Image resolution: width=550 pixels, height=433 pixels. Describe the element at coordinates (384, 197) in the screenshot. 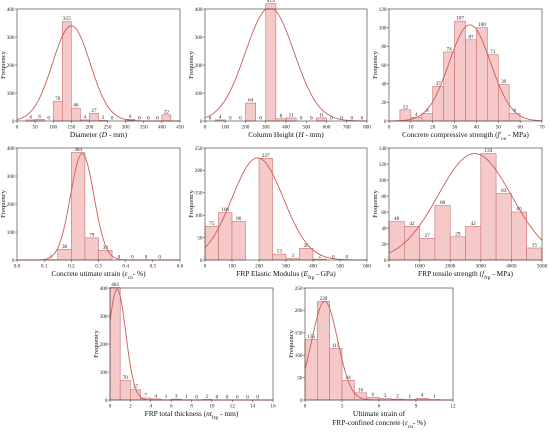

I see `y-tick-label: 80` at that location.